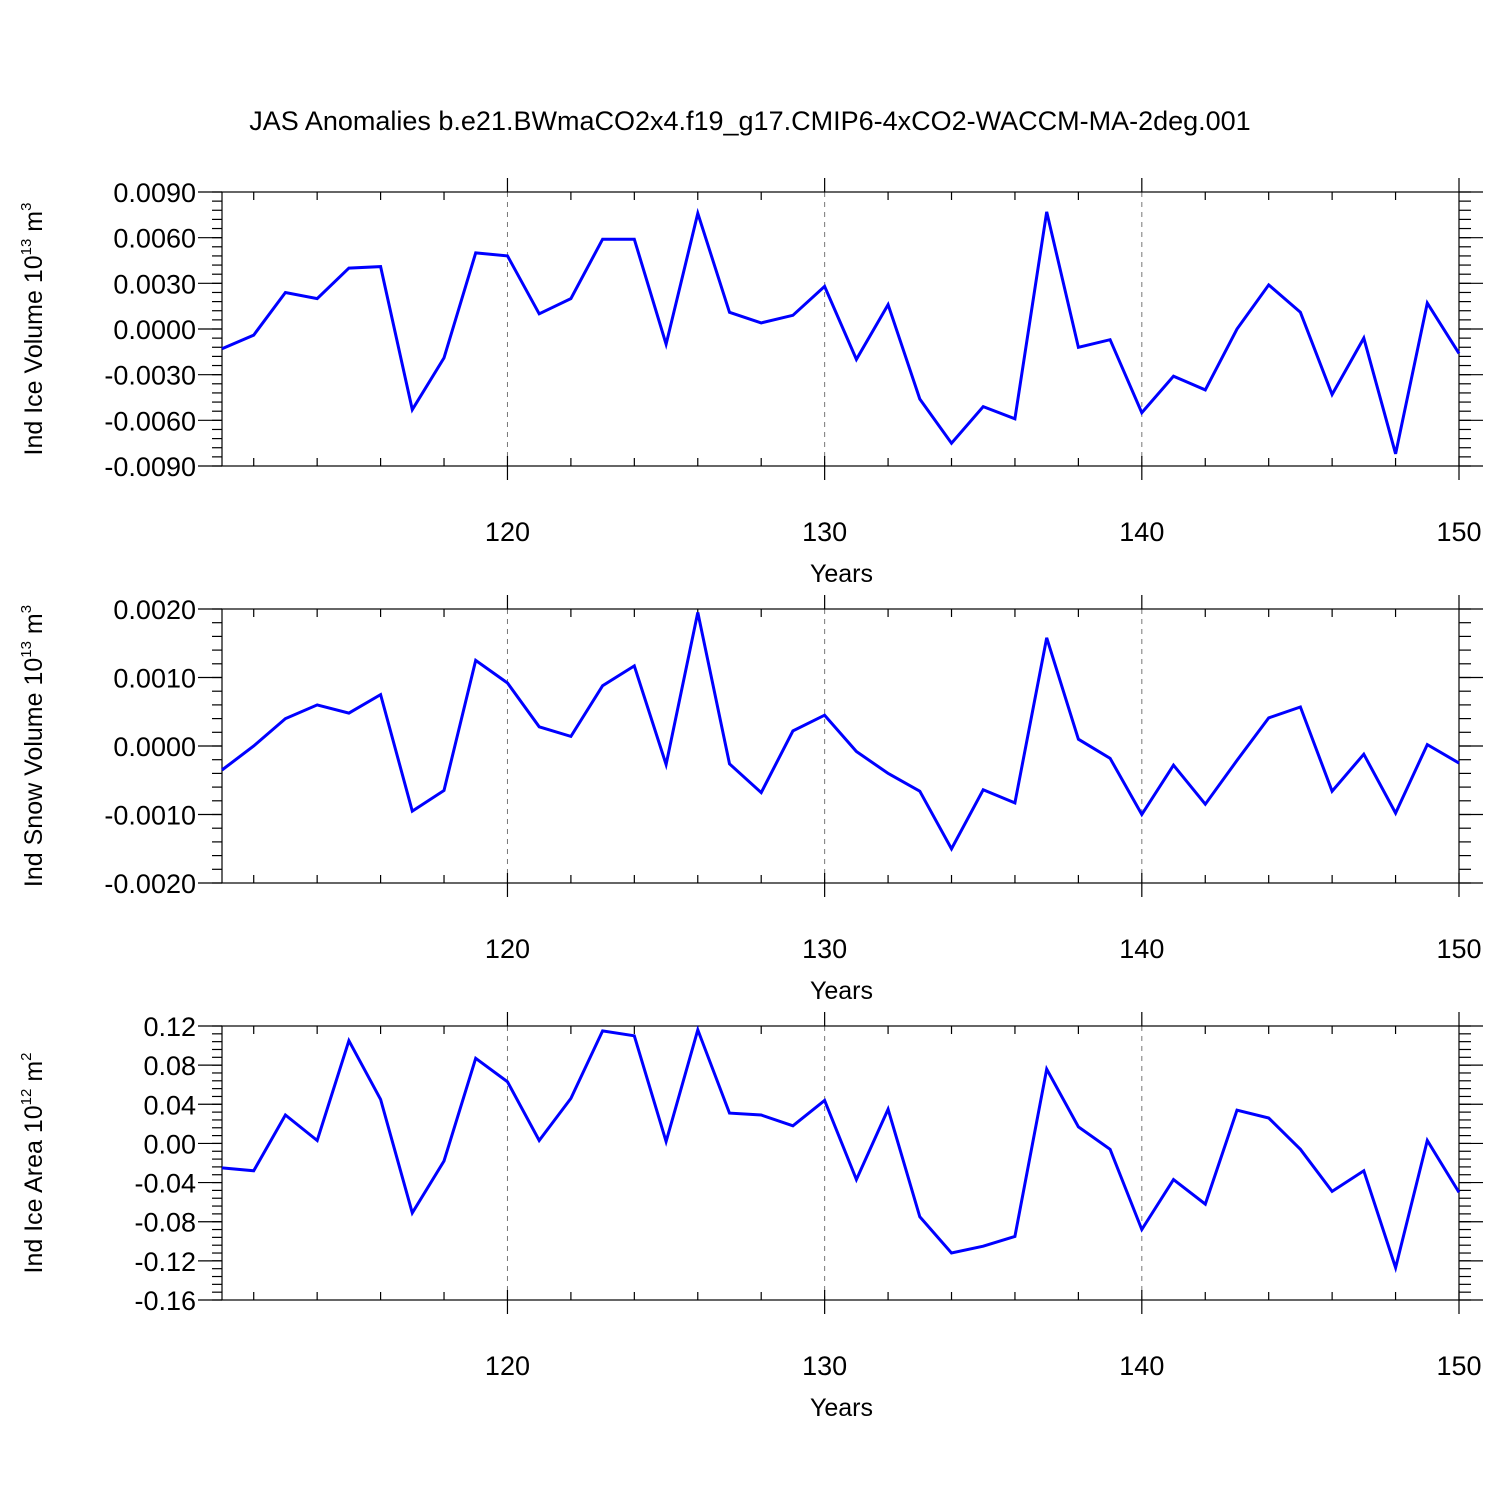 The width and height of the screenshot is (1500, 1500). What do you see at coordinates (154, 193) in the screenshot?
I see `y-tick-label: 0.0090` at bounding box center [154, 193].